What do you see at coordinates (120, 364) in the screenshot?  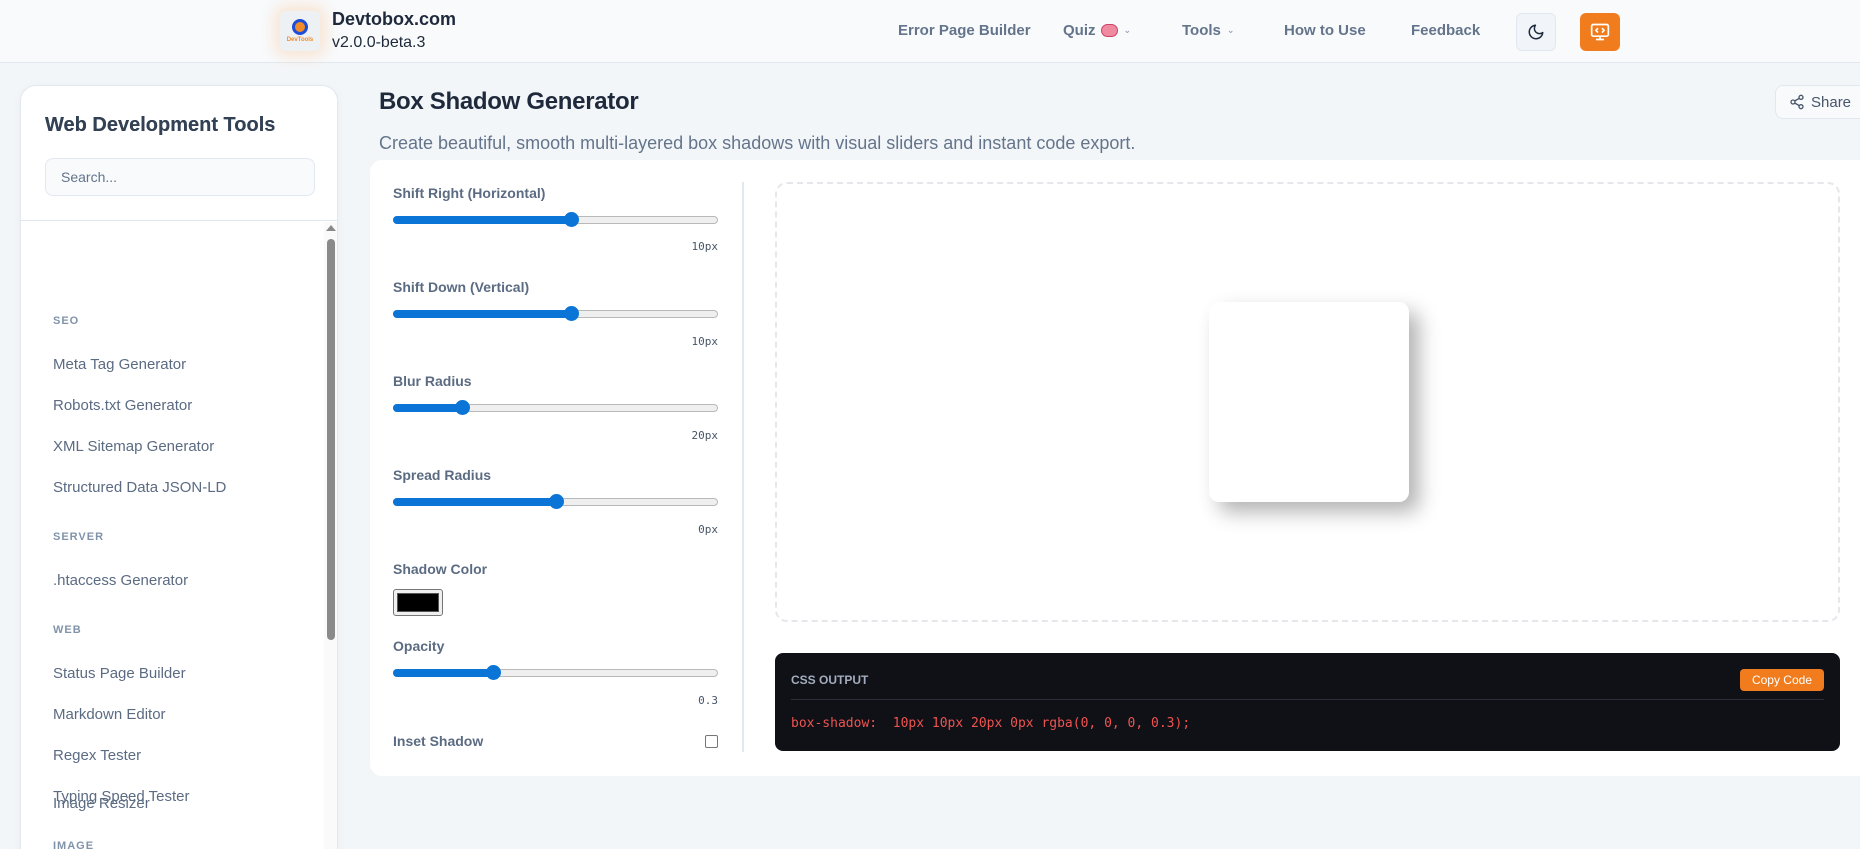 I see `sidebar-item-meta-tag-generator: Meta Tag Generator` at bounding box center [120, 364].